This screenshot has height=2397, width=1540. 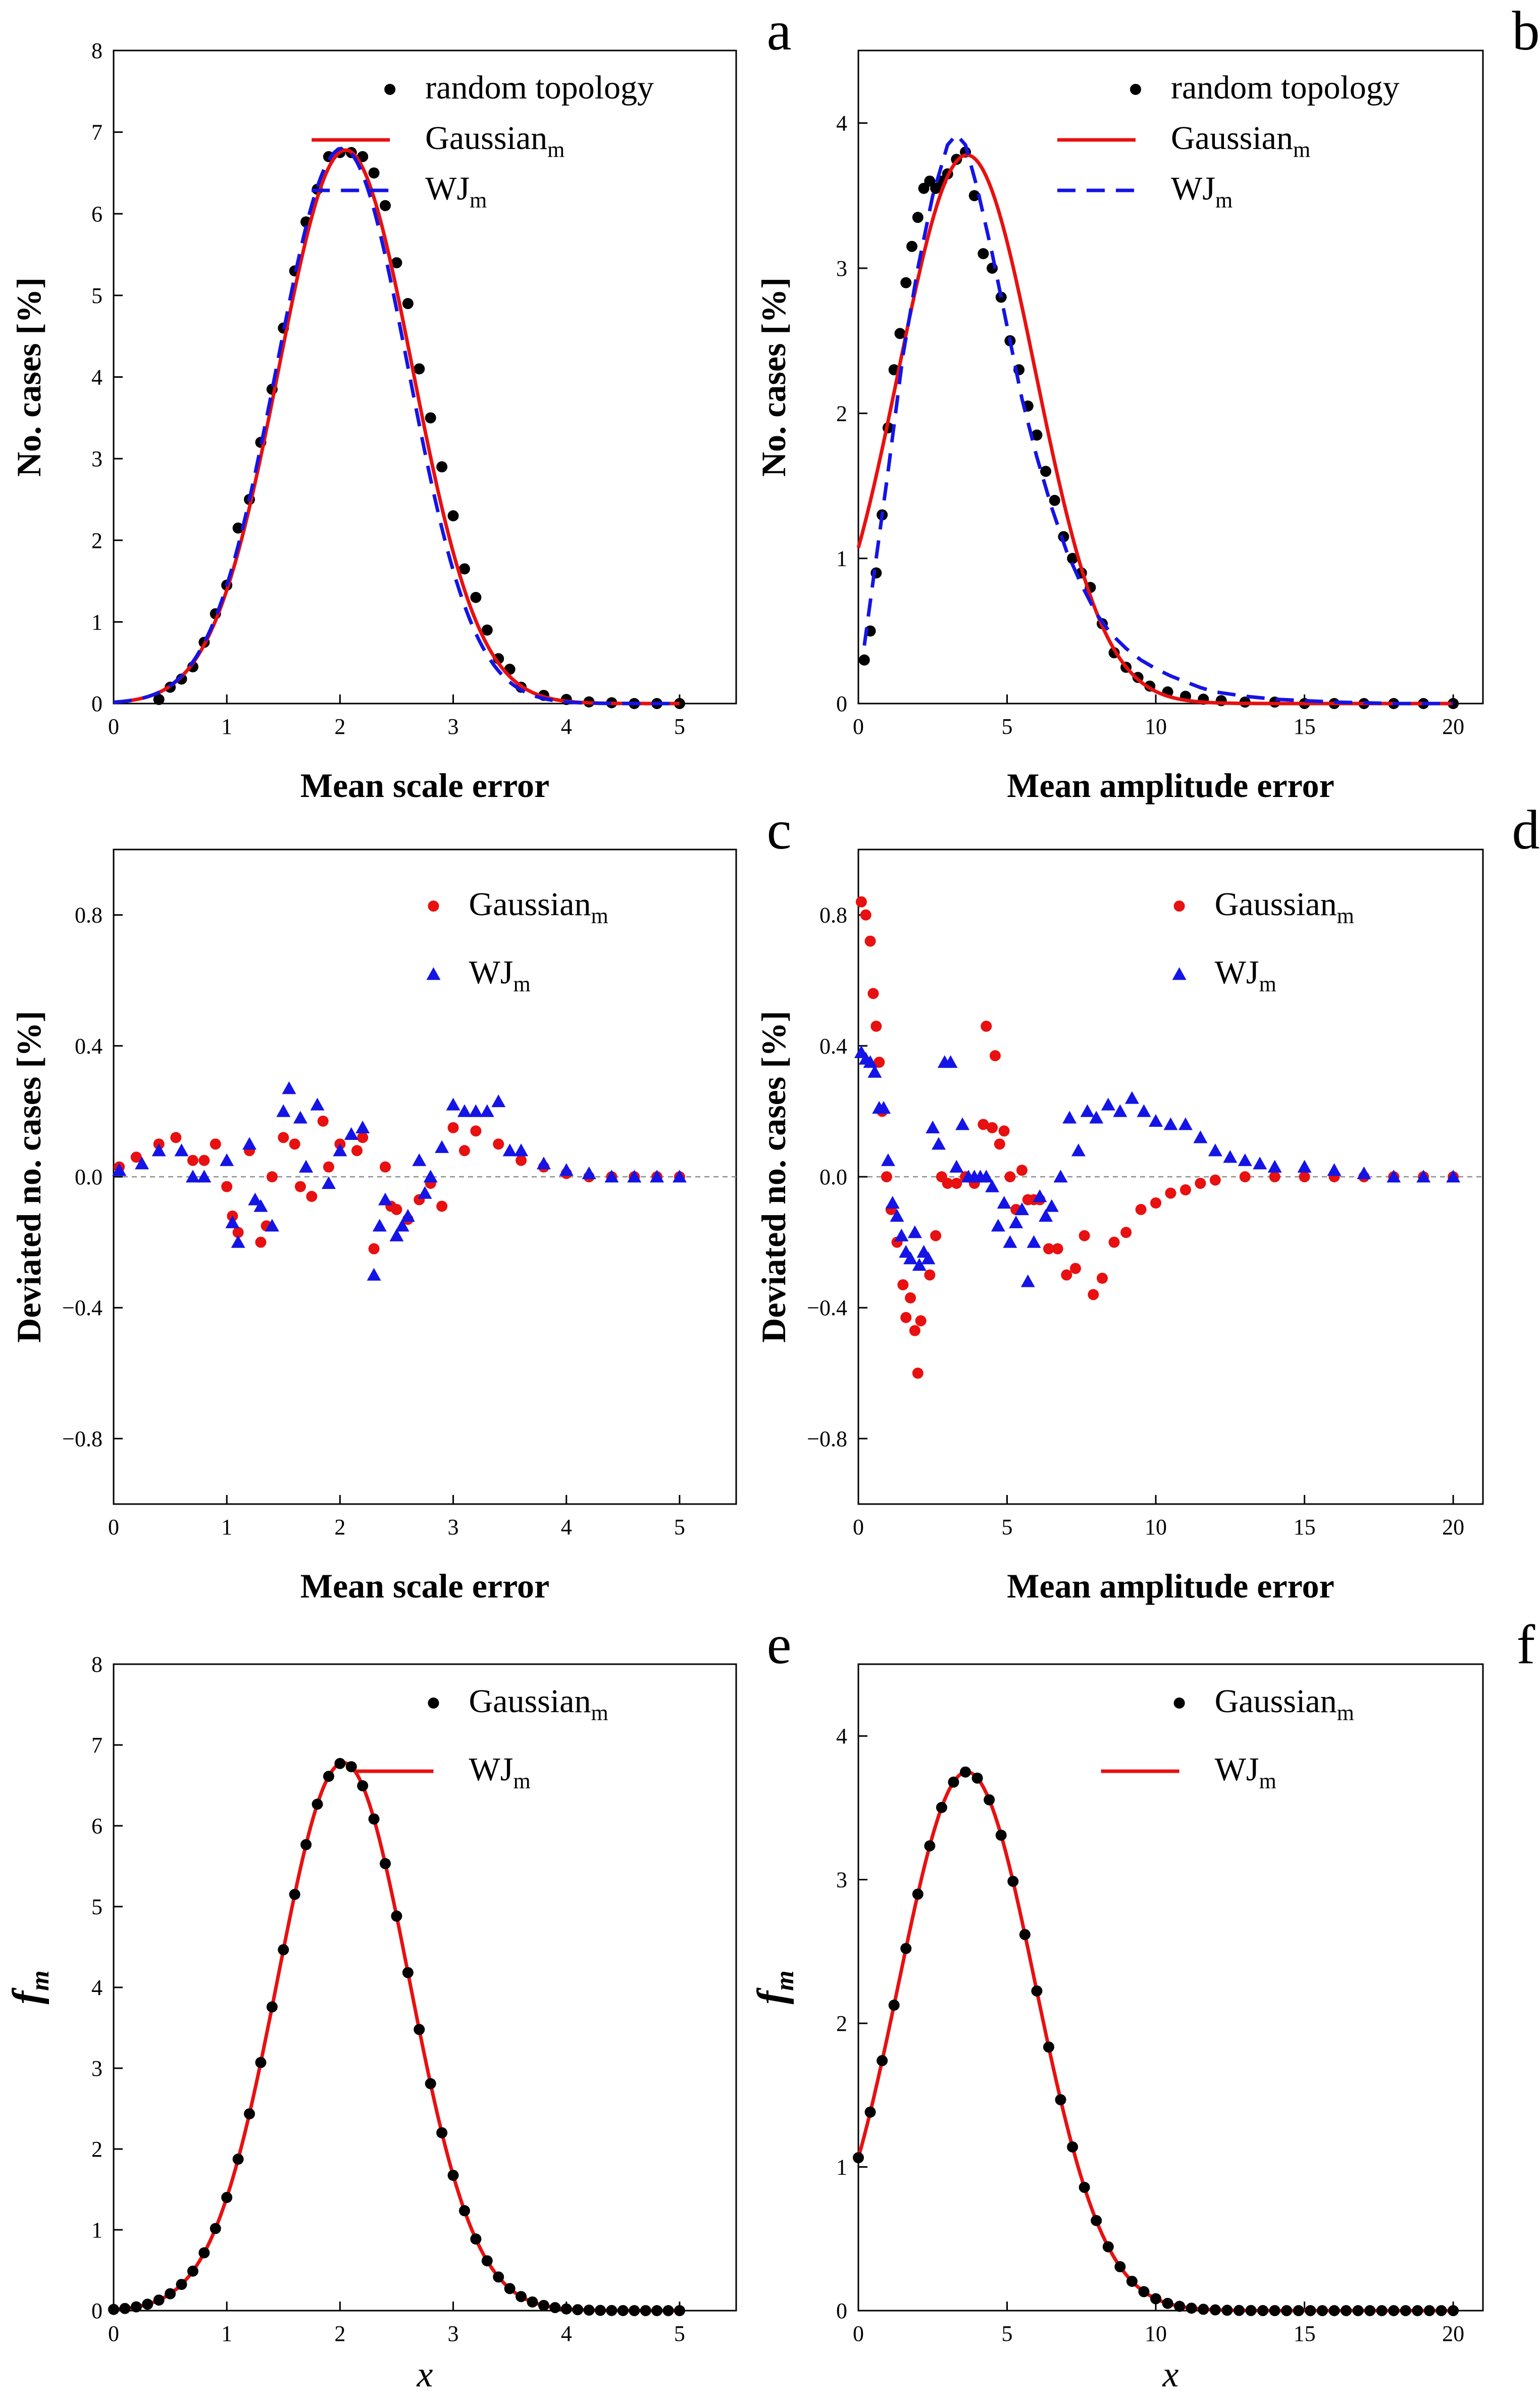 What do you see at coordinates (827, 1438) in the screenshot?
I see `y-tick-label: −0.8` at bounding box center [827, 1438].